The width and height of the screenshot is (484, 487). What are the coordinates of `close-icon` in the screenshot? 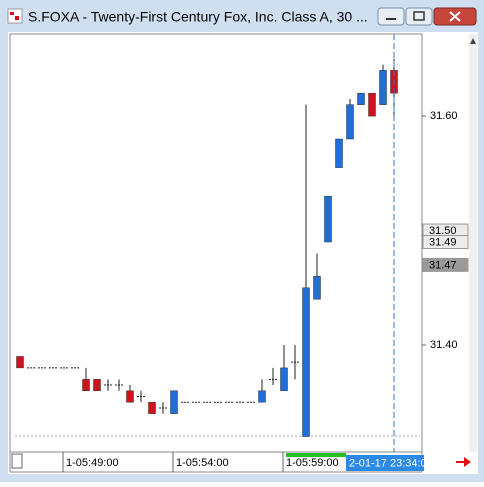 It's located at (455, 16).